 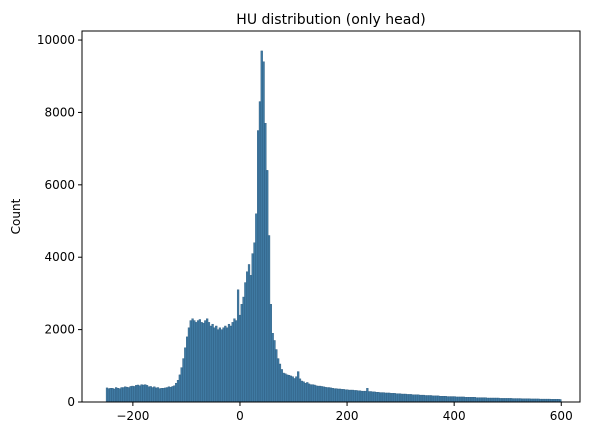 I want to click on y-tick-label: 2000, so click(x=59, y=330).